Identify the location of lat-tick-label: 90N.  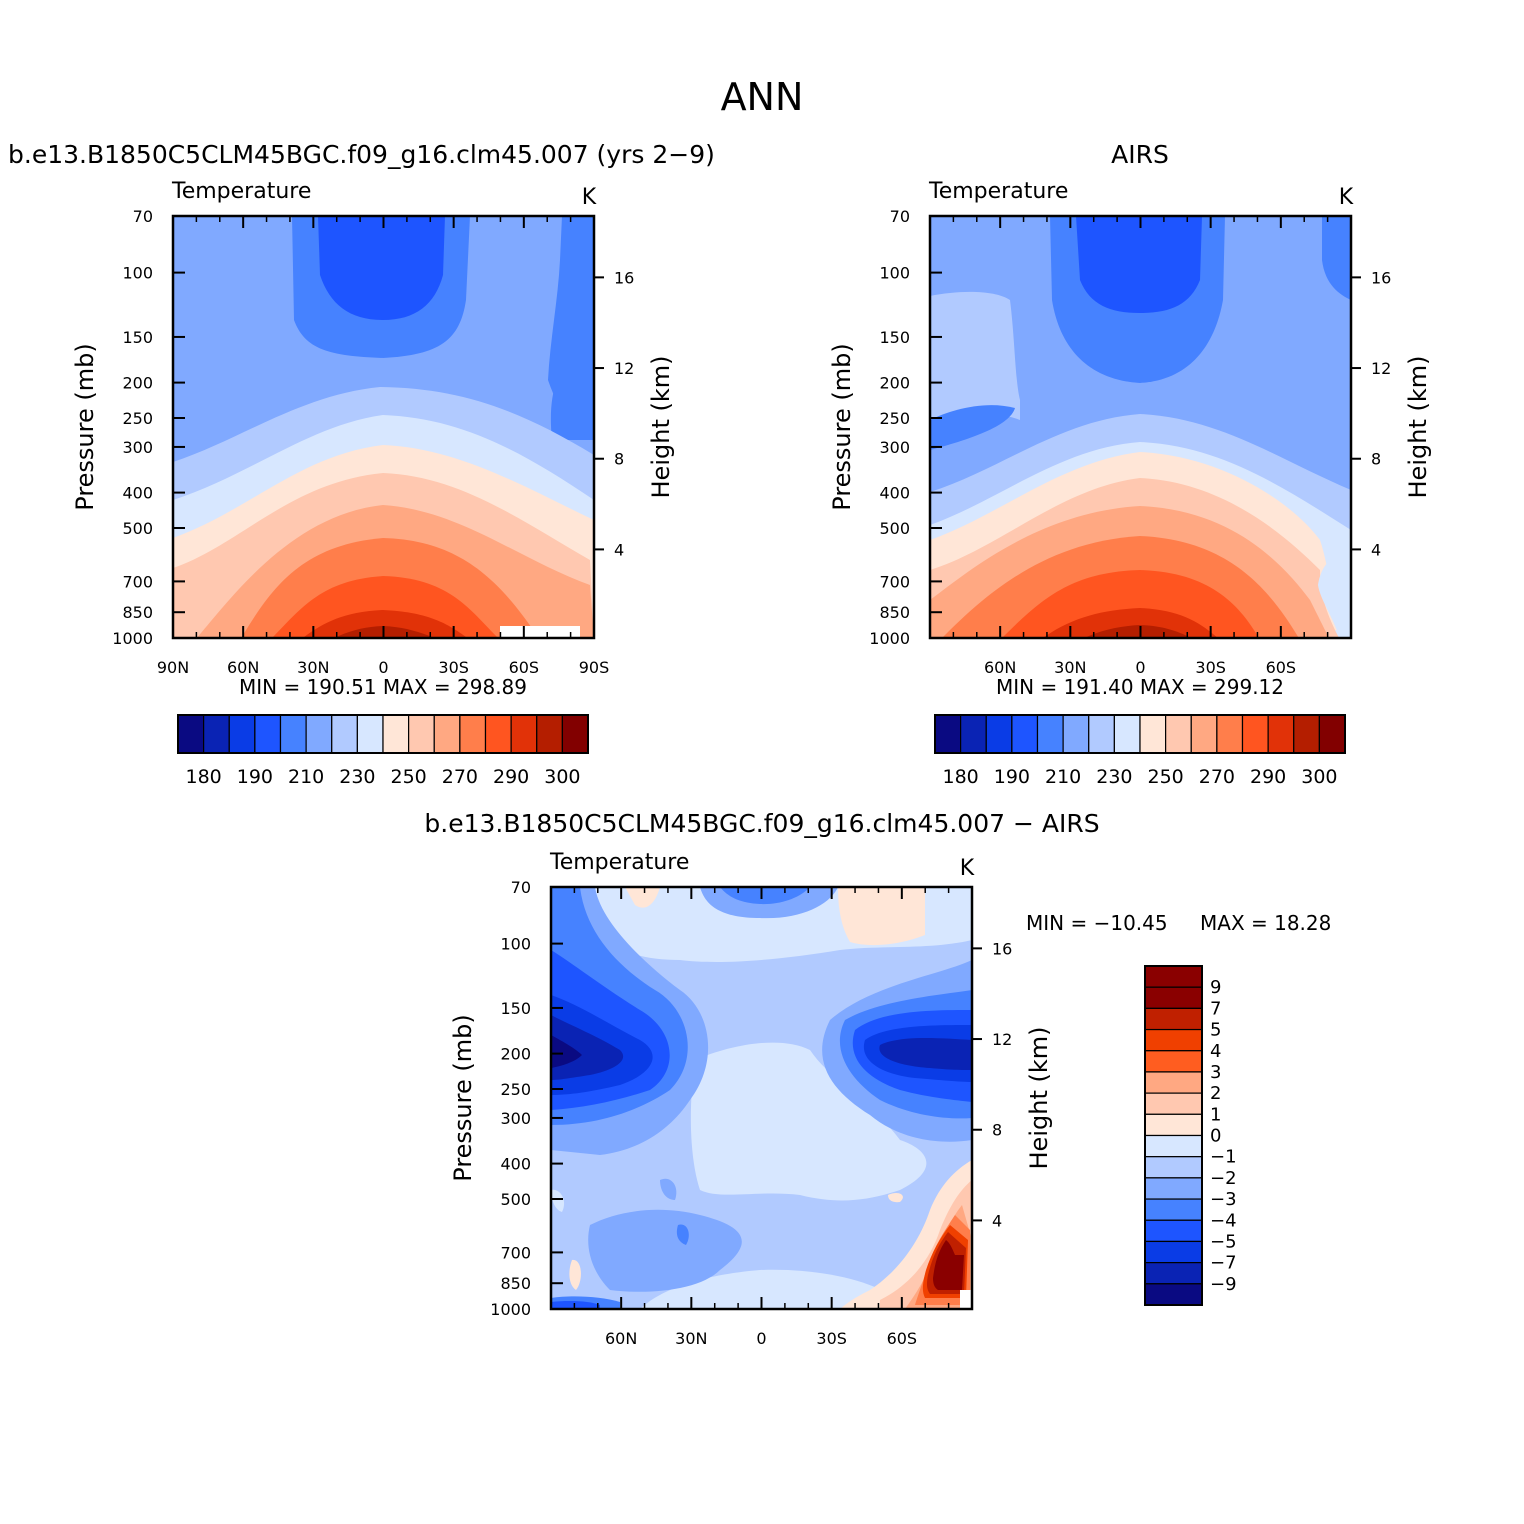
(173, 667).